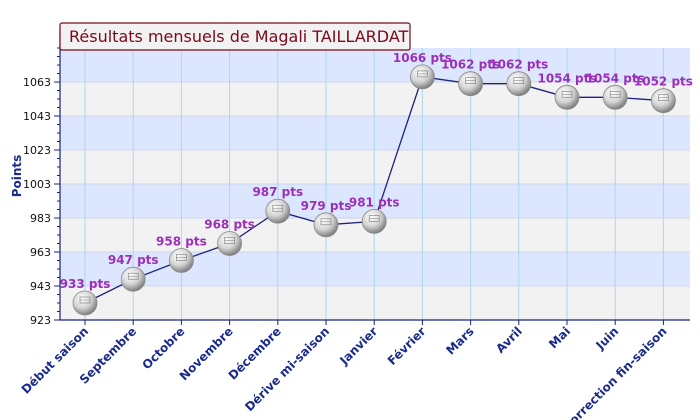  What do you see at coordinates (37, 201) in the screenshot?
I see `y-tick-labels: 923 943 963 983 1003 1023 1043 1063` at bounding box center [37, 201].